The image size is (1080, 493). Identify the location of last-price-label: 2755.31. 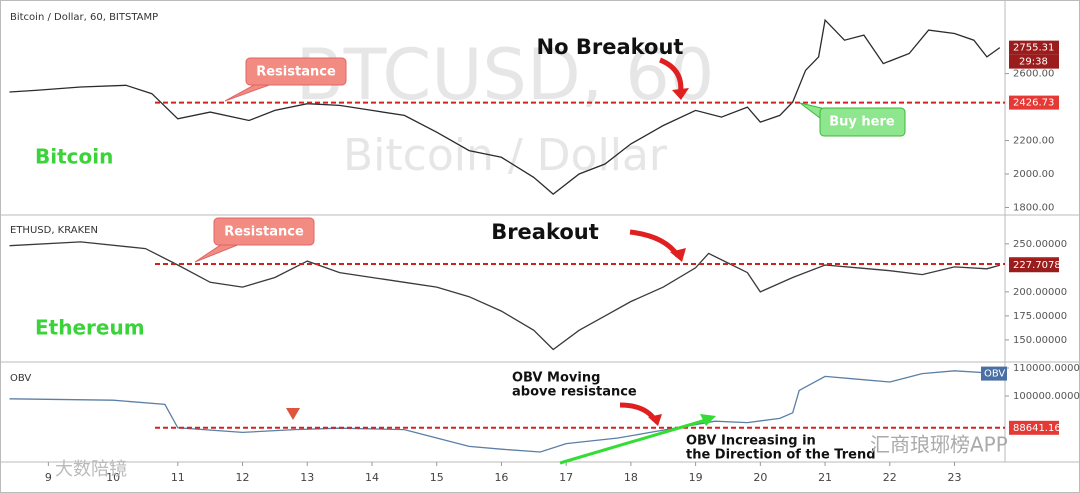
(1033, 48).